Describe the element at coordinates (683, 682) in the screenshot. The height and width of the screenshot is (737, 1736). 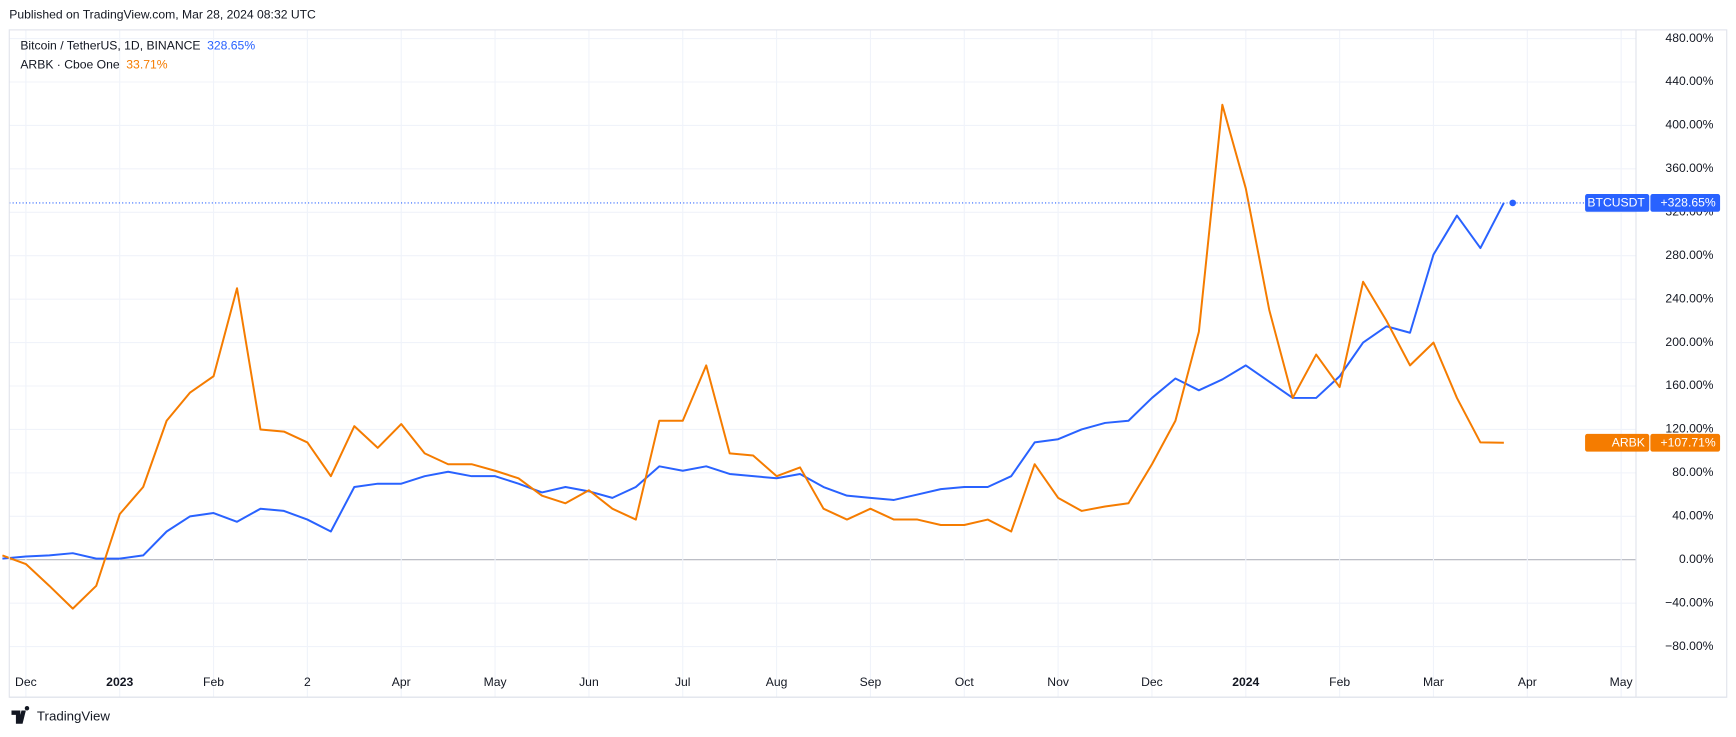
I see `x-tick-label: Jul` at that location.